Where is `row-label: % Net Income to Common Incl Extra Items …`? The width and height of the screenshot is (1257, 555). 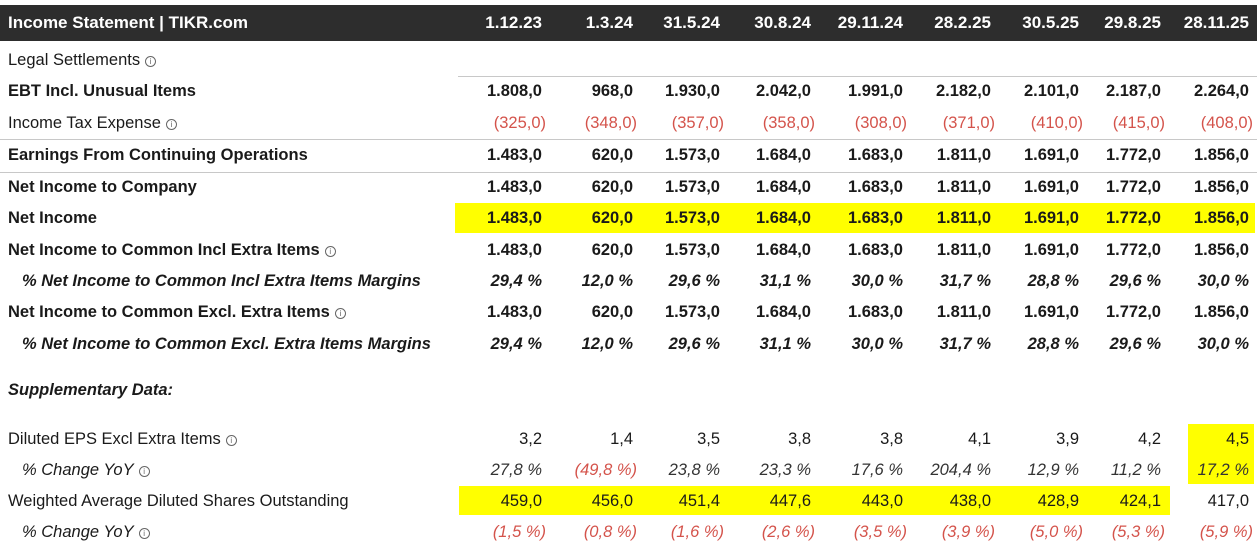
row-label: % Net Income to Common Incl Extra Items … is located at coordinates (221, 281).